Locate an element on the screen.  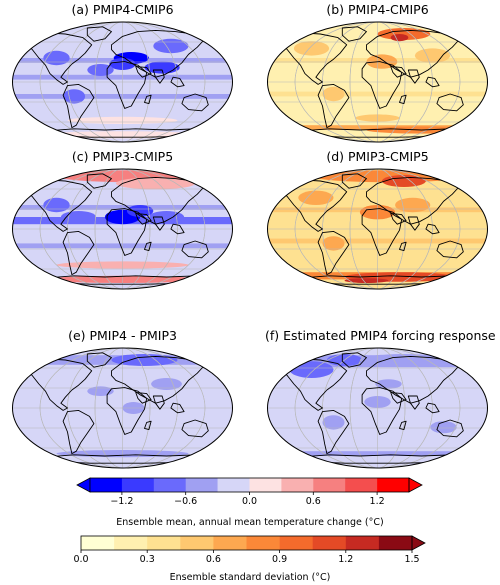
panel-title: (b) PMIP4-CMIP6 is located at coordinates (377, 9).